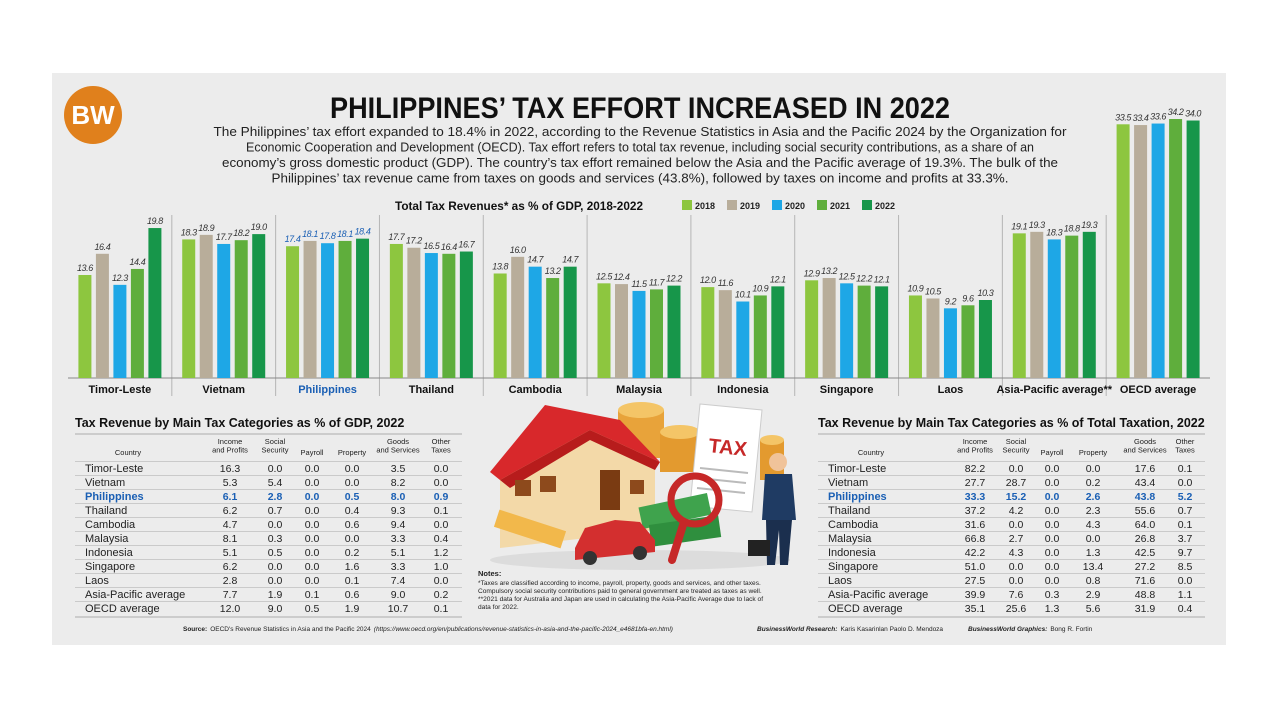 The height and width of the screenshot is (720, 1280). I want to click on legend-label: 2019, so click(750, 206).